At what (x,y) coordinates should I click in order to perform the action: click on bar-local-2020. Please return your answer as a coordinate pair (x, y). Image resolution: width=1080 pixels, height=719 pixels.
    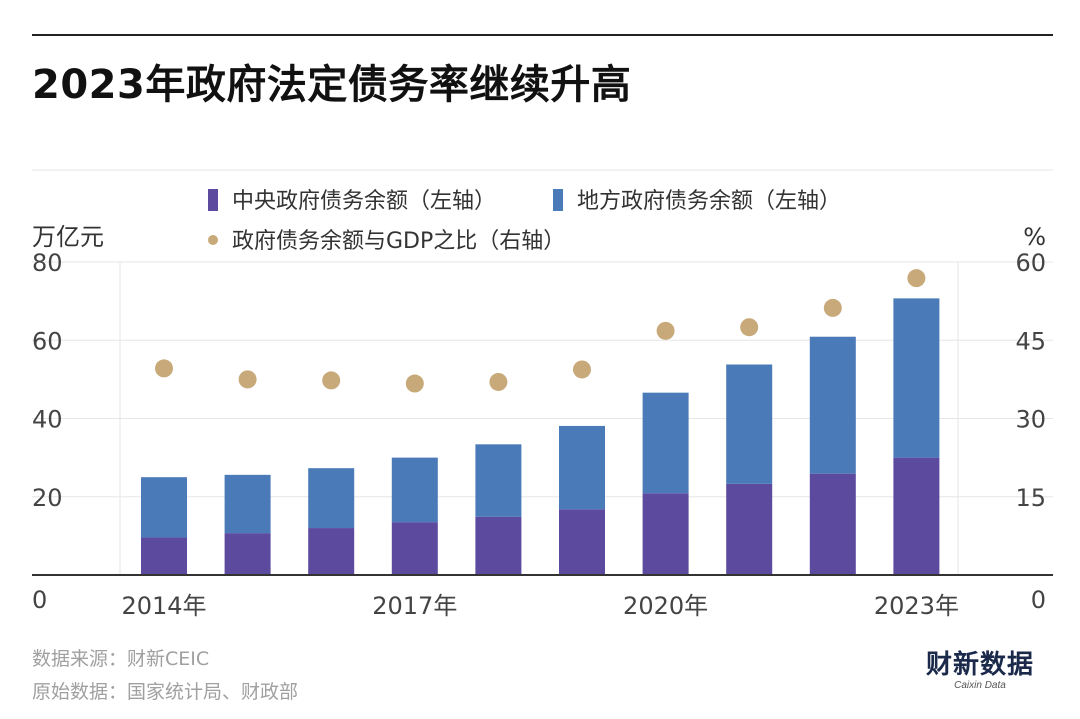
    Looking at the image, I should click on (665, 443).